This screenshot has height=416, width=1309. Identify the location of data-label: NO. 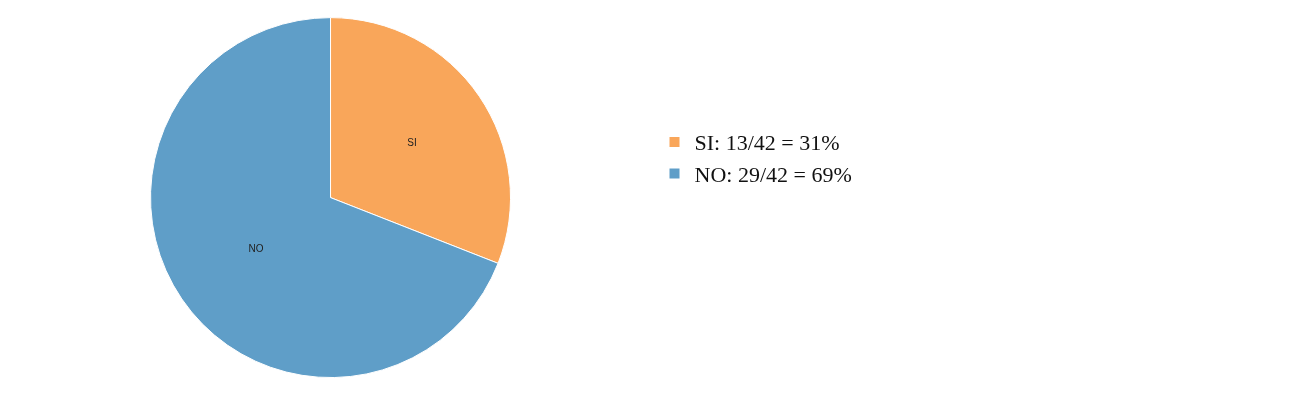
(256, 248).